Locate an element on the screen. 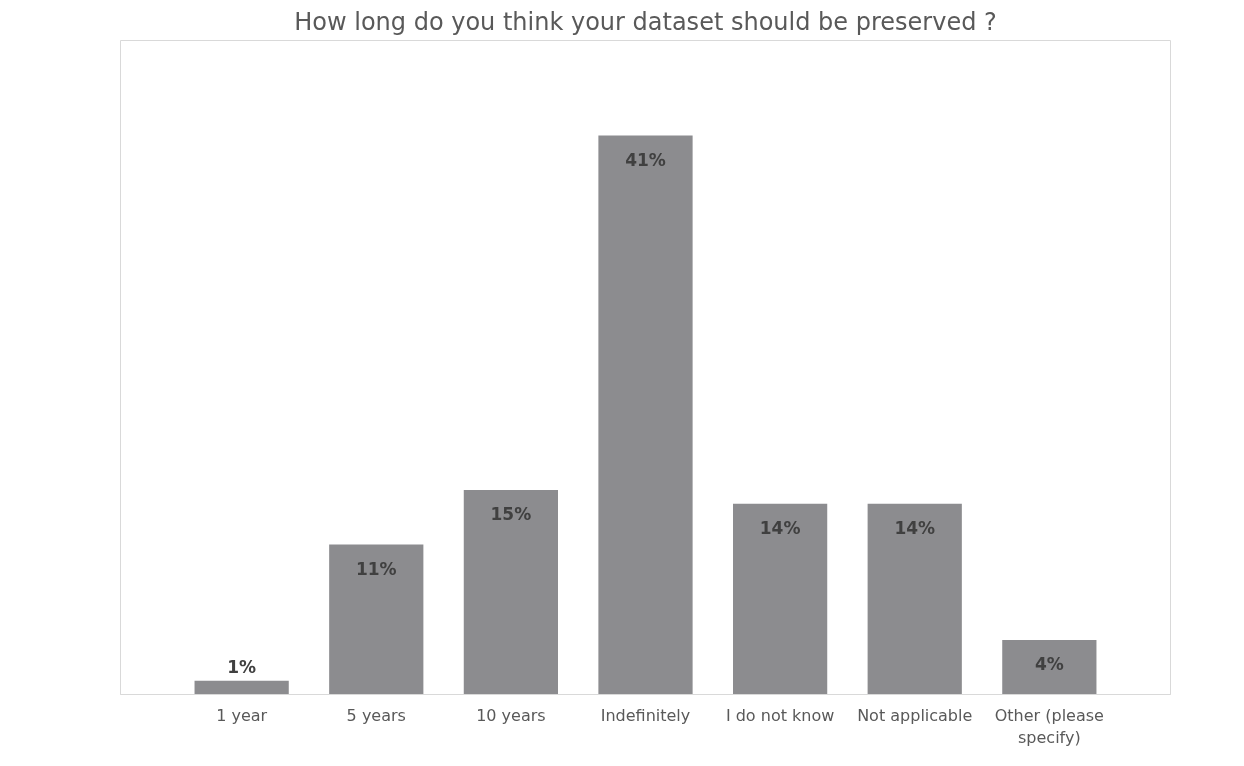 This screenshot has height=766, width=1244. x-tick-label: Other (please specify) is located at coordinates (1049, 726).